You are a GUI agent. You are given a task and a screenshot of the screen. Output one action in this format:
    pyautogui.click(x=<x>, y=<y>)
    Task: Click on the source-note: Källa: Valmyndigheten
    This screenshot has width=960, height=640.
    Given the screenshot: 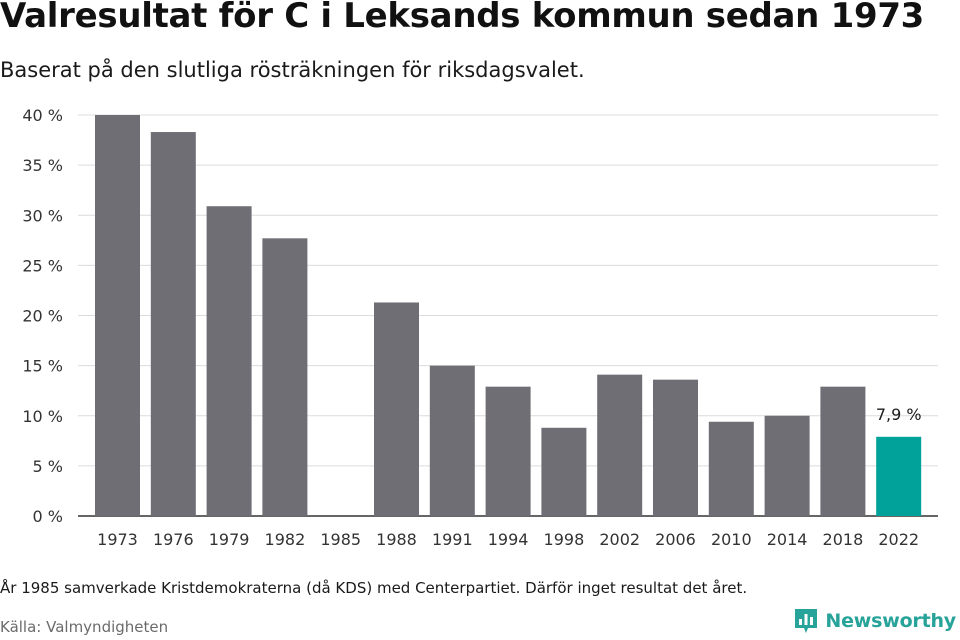 What is the action you would take?
    pyautogui.click(x=84, y=627)
    